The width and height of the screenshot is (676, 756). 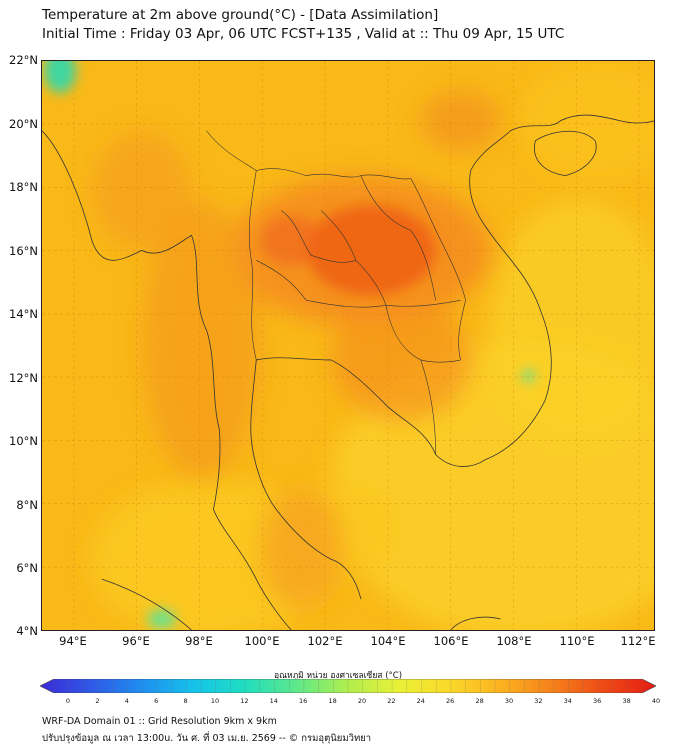 I want to click on lon-label-112e: 112°E, so click(x=638, y=641).